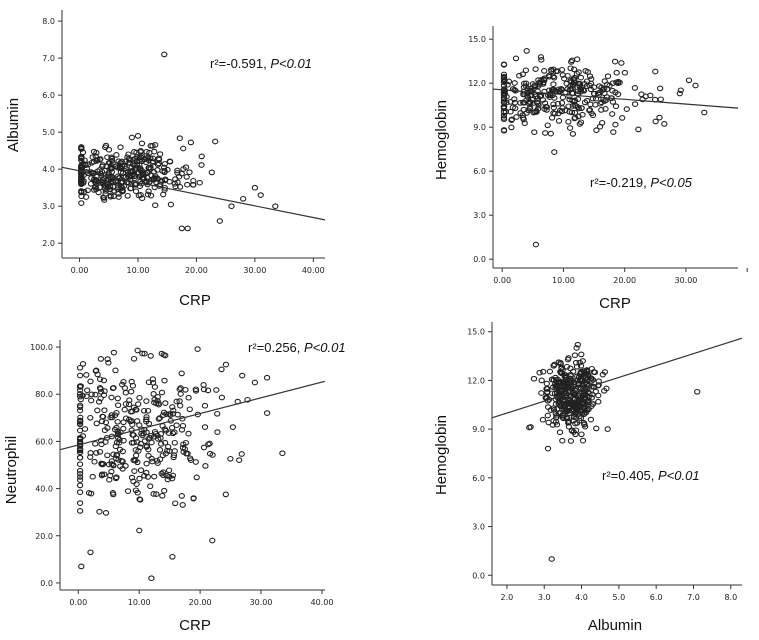 The image size is (759, 640). Describe the element at coordinates (322, 602) in the screenshot. I see `x-tick-label: 40.00` at that location.